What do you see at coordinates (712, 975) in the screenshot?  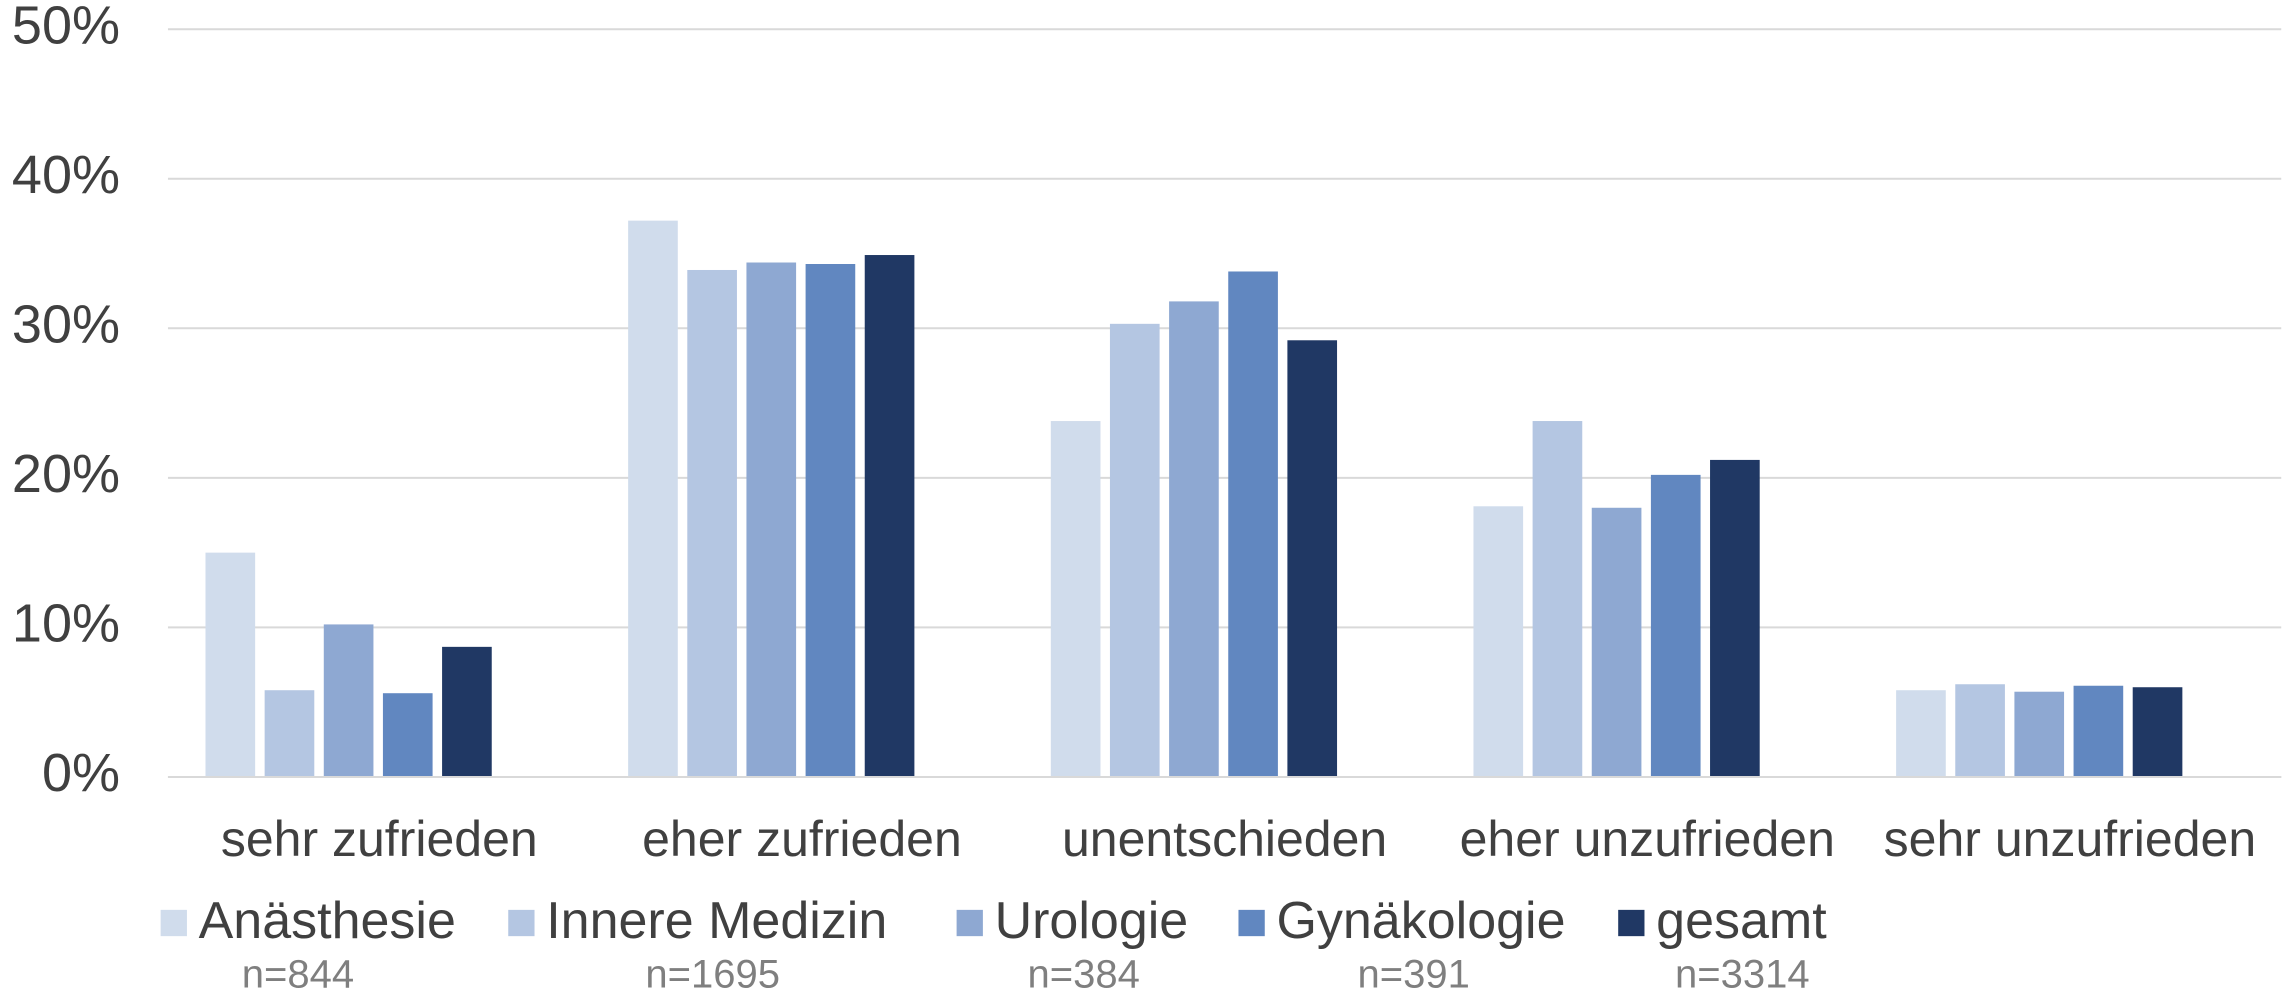 I see `legend-note: n=1695` at bounding box center [712, 975].